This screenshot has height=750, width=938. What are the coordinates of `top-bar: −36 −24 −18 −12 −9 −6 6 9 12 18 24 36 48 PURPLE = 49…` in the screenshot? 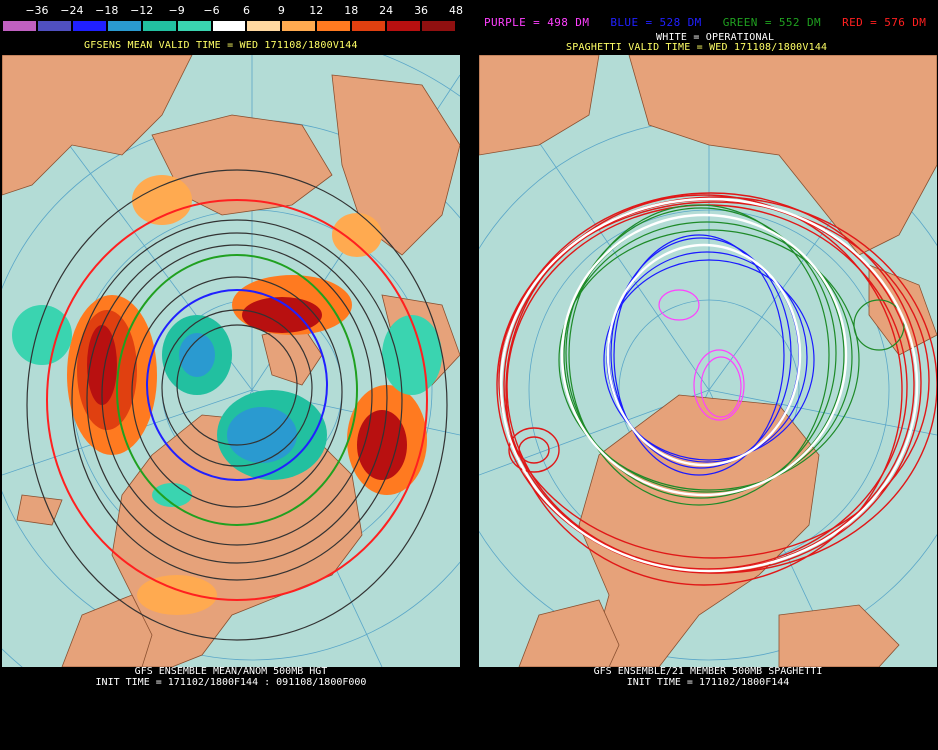 It's located at (469, 20).